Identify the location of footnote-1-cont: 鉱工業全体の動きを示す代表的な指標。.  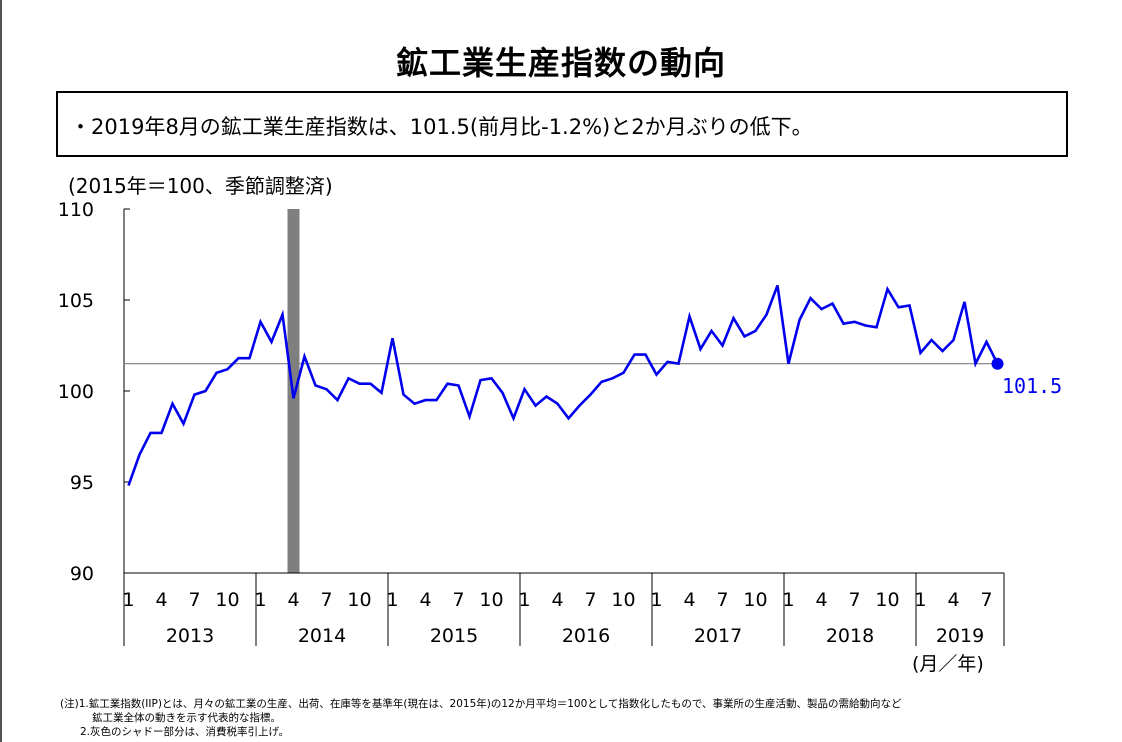
(186, 718).